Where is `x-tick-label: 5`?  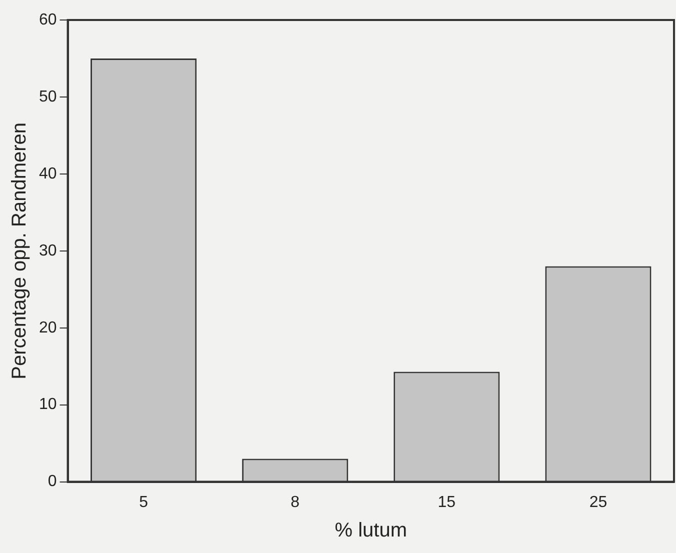 x-tick-label: 5 is located at coordinates (143, 502).